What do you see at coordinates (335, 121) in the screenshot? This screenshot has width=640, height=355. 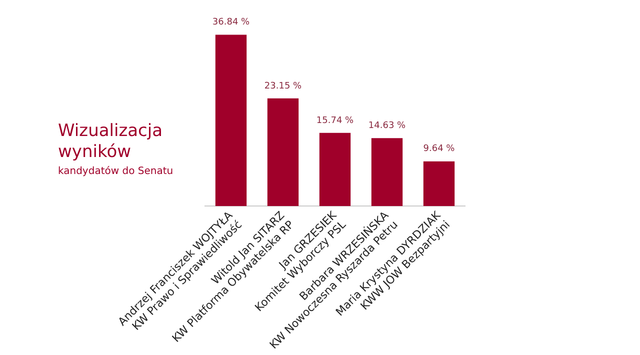 I see `data-label: 15.74 %` at bounding box center [335, 121].